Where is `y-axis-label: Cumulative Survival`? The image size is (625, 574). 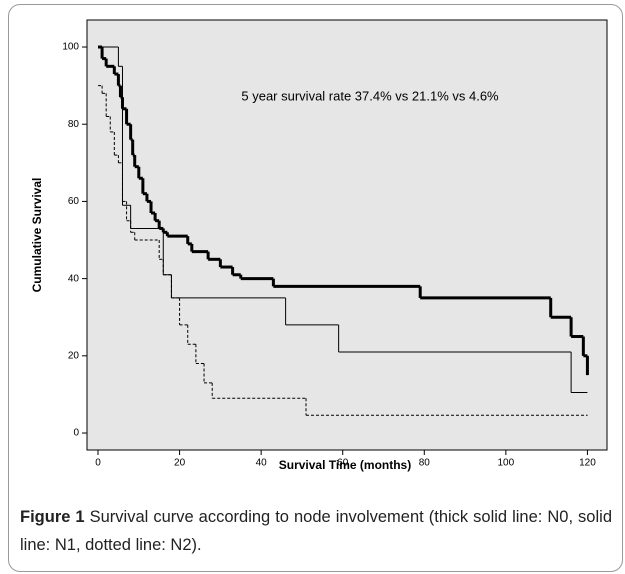 y-axis-label: Cumulative Survival is located at coordinates (37, 235).